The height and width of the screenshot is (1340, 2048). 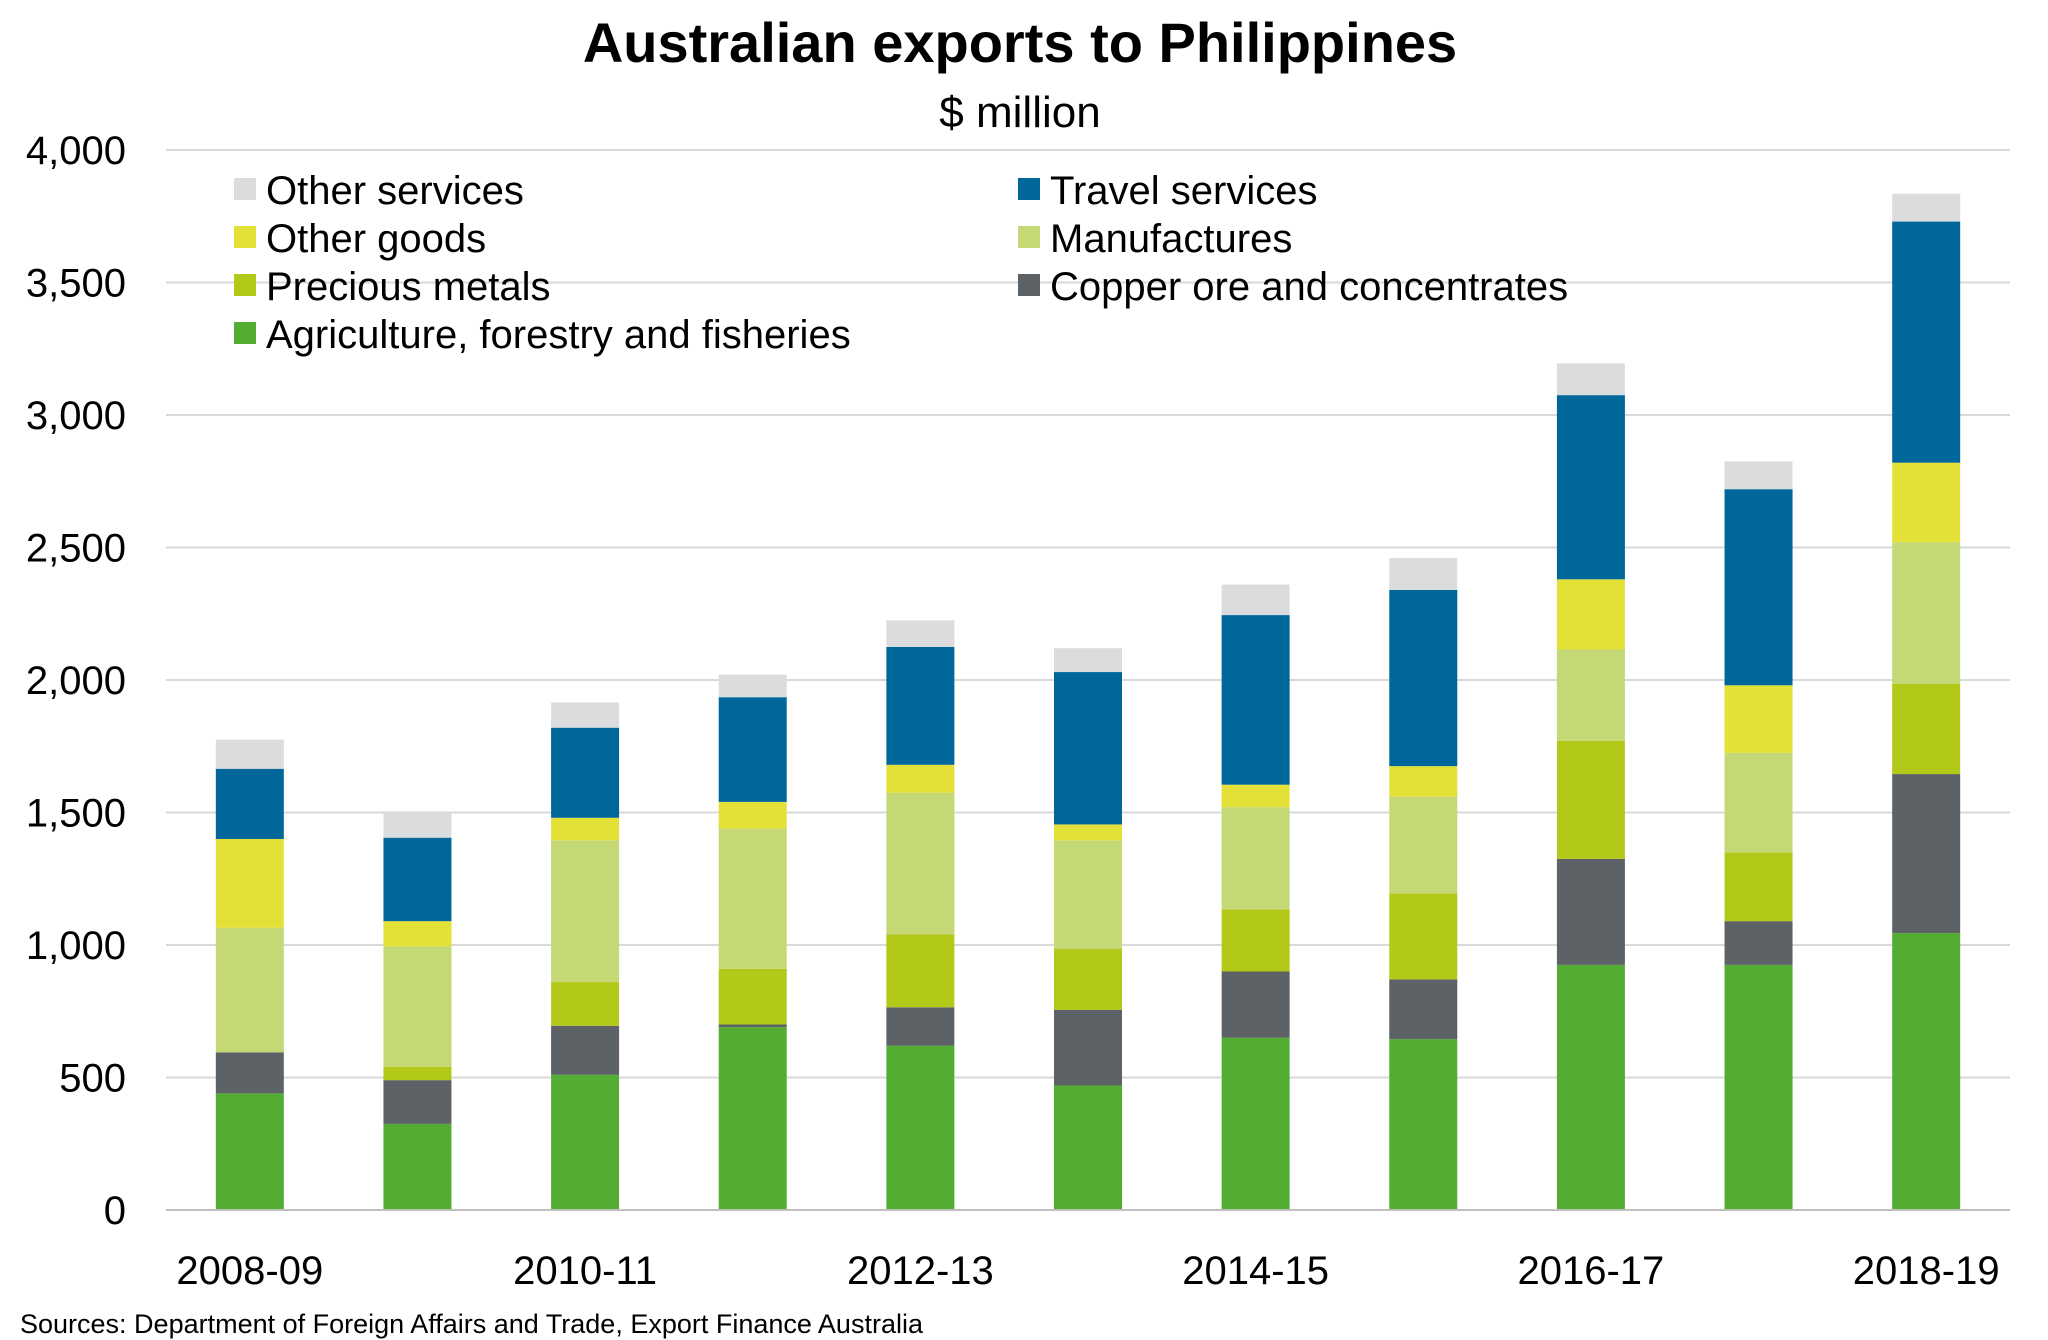 I want to click on legend-item-other-goods: Other goods, so click(x=360, y=239).